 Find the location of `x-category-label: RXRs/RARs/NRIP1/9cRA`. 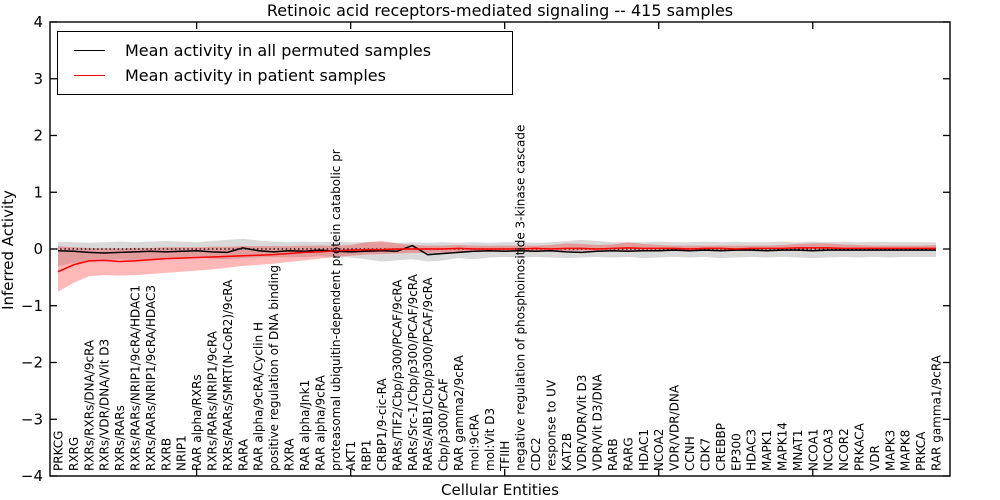

x-category-label: RXRs/RARs/NRIP1/9cRA is located at coordinates (213, 400).